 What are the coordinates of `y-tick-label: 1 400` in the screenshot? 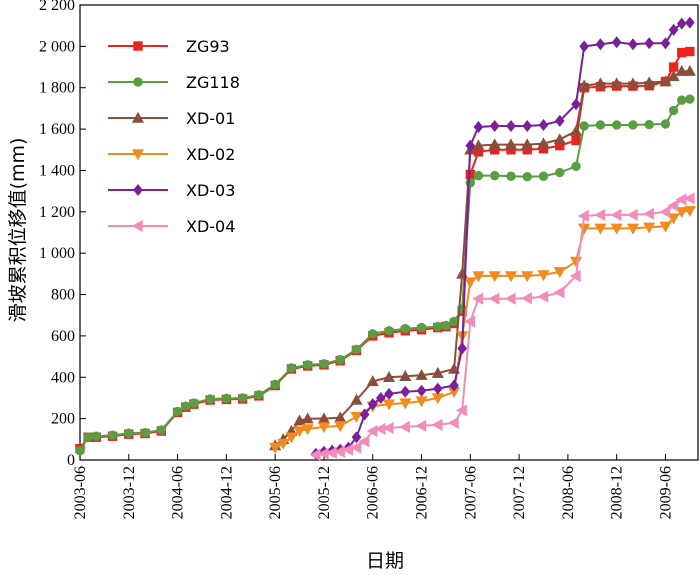 It's located at (57, 170).